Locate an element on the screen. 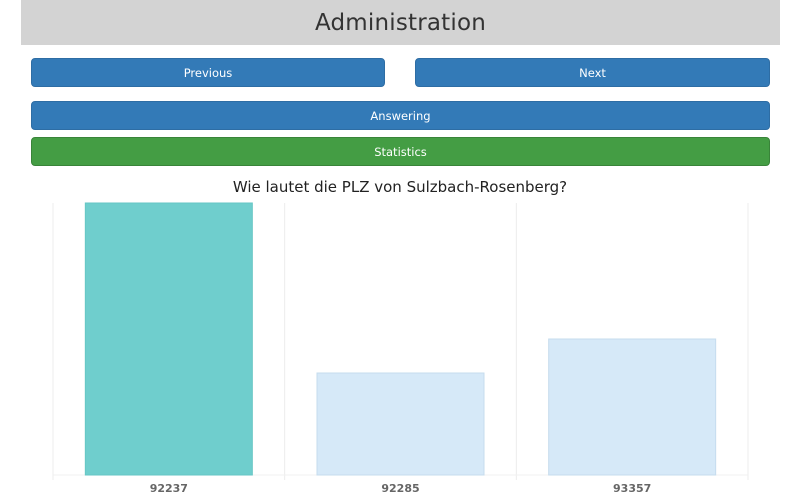 The height and width of the screenshot is (498, 800). statistics-button: Statistics is located at coordinates (400, 151).